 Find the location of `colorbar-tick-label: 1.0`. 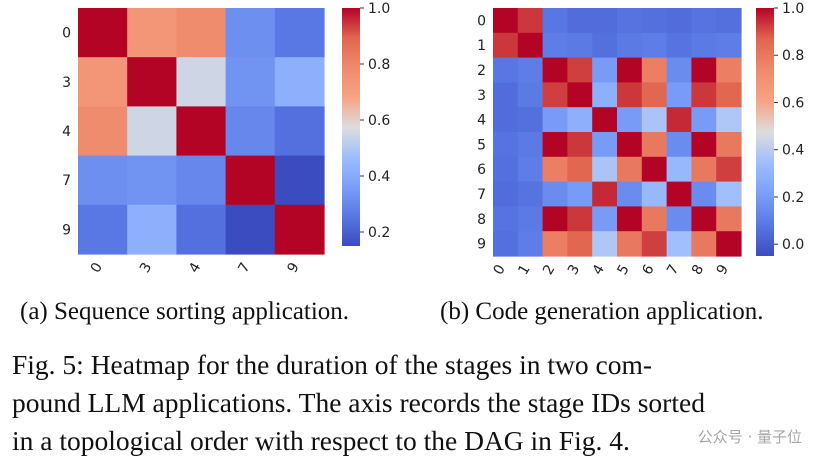

colorbar-tick-label: 1.0 is located at coordinates (379, 9).